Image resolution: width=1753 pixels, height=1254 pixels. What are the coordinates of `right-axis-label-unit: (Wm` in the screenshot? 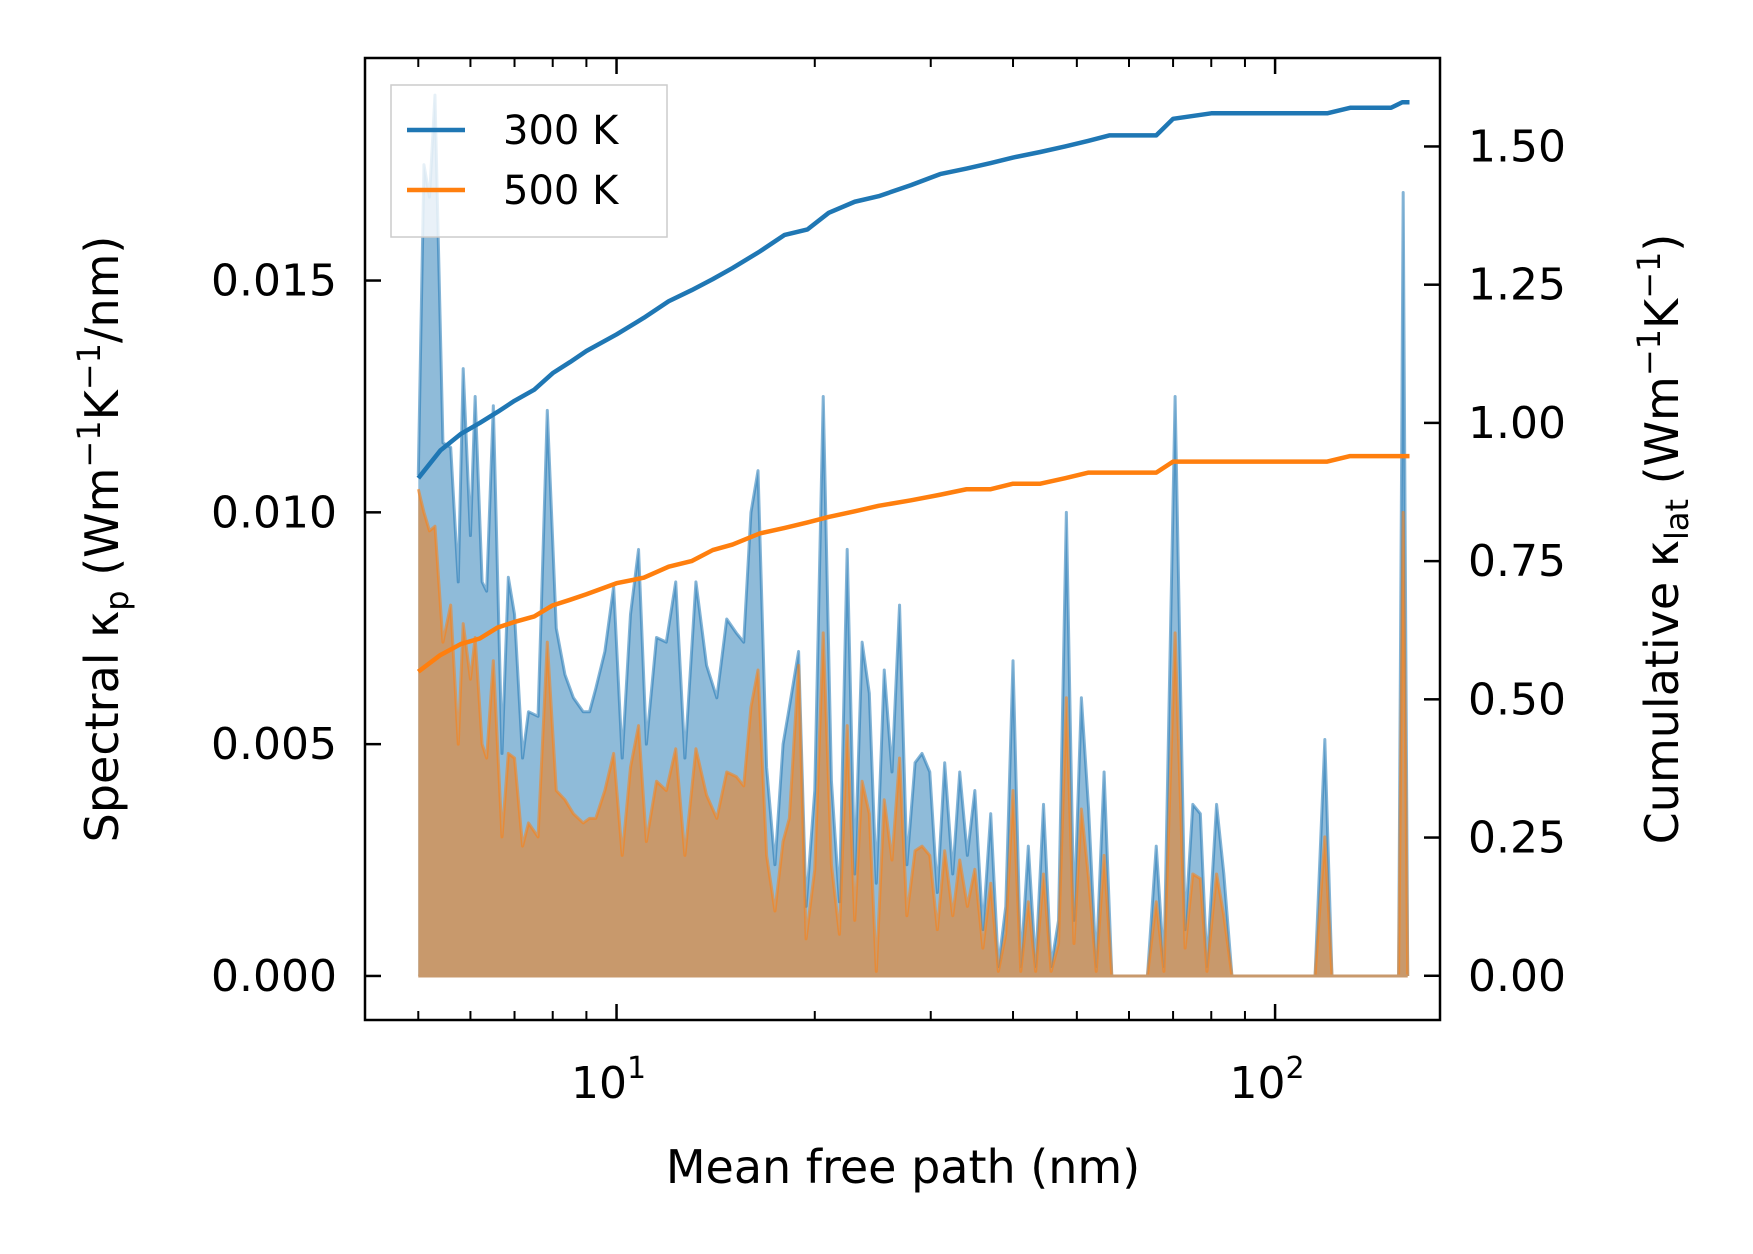 It's located at (1662, 437).